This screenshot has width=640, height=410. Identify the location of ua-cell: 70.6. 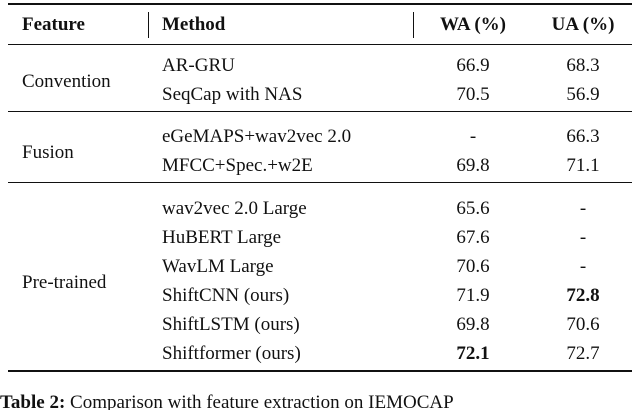
(583, 324).